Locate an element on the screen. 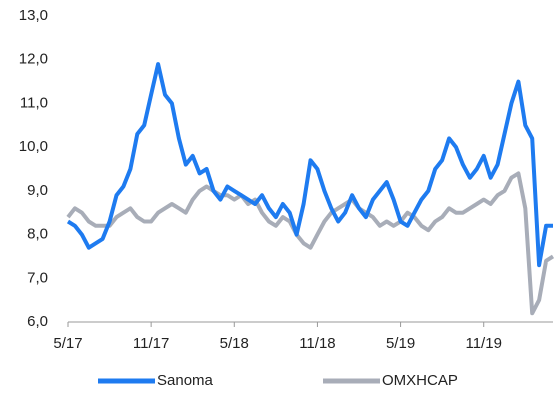 The image size is (555, 408). legend-label: Sanoma is located at coordinates (185, 380).